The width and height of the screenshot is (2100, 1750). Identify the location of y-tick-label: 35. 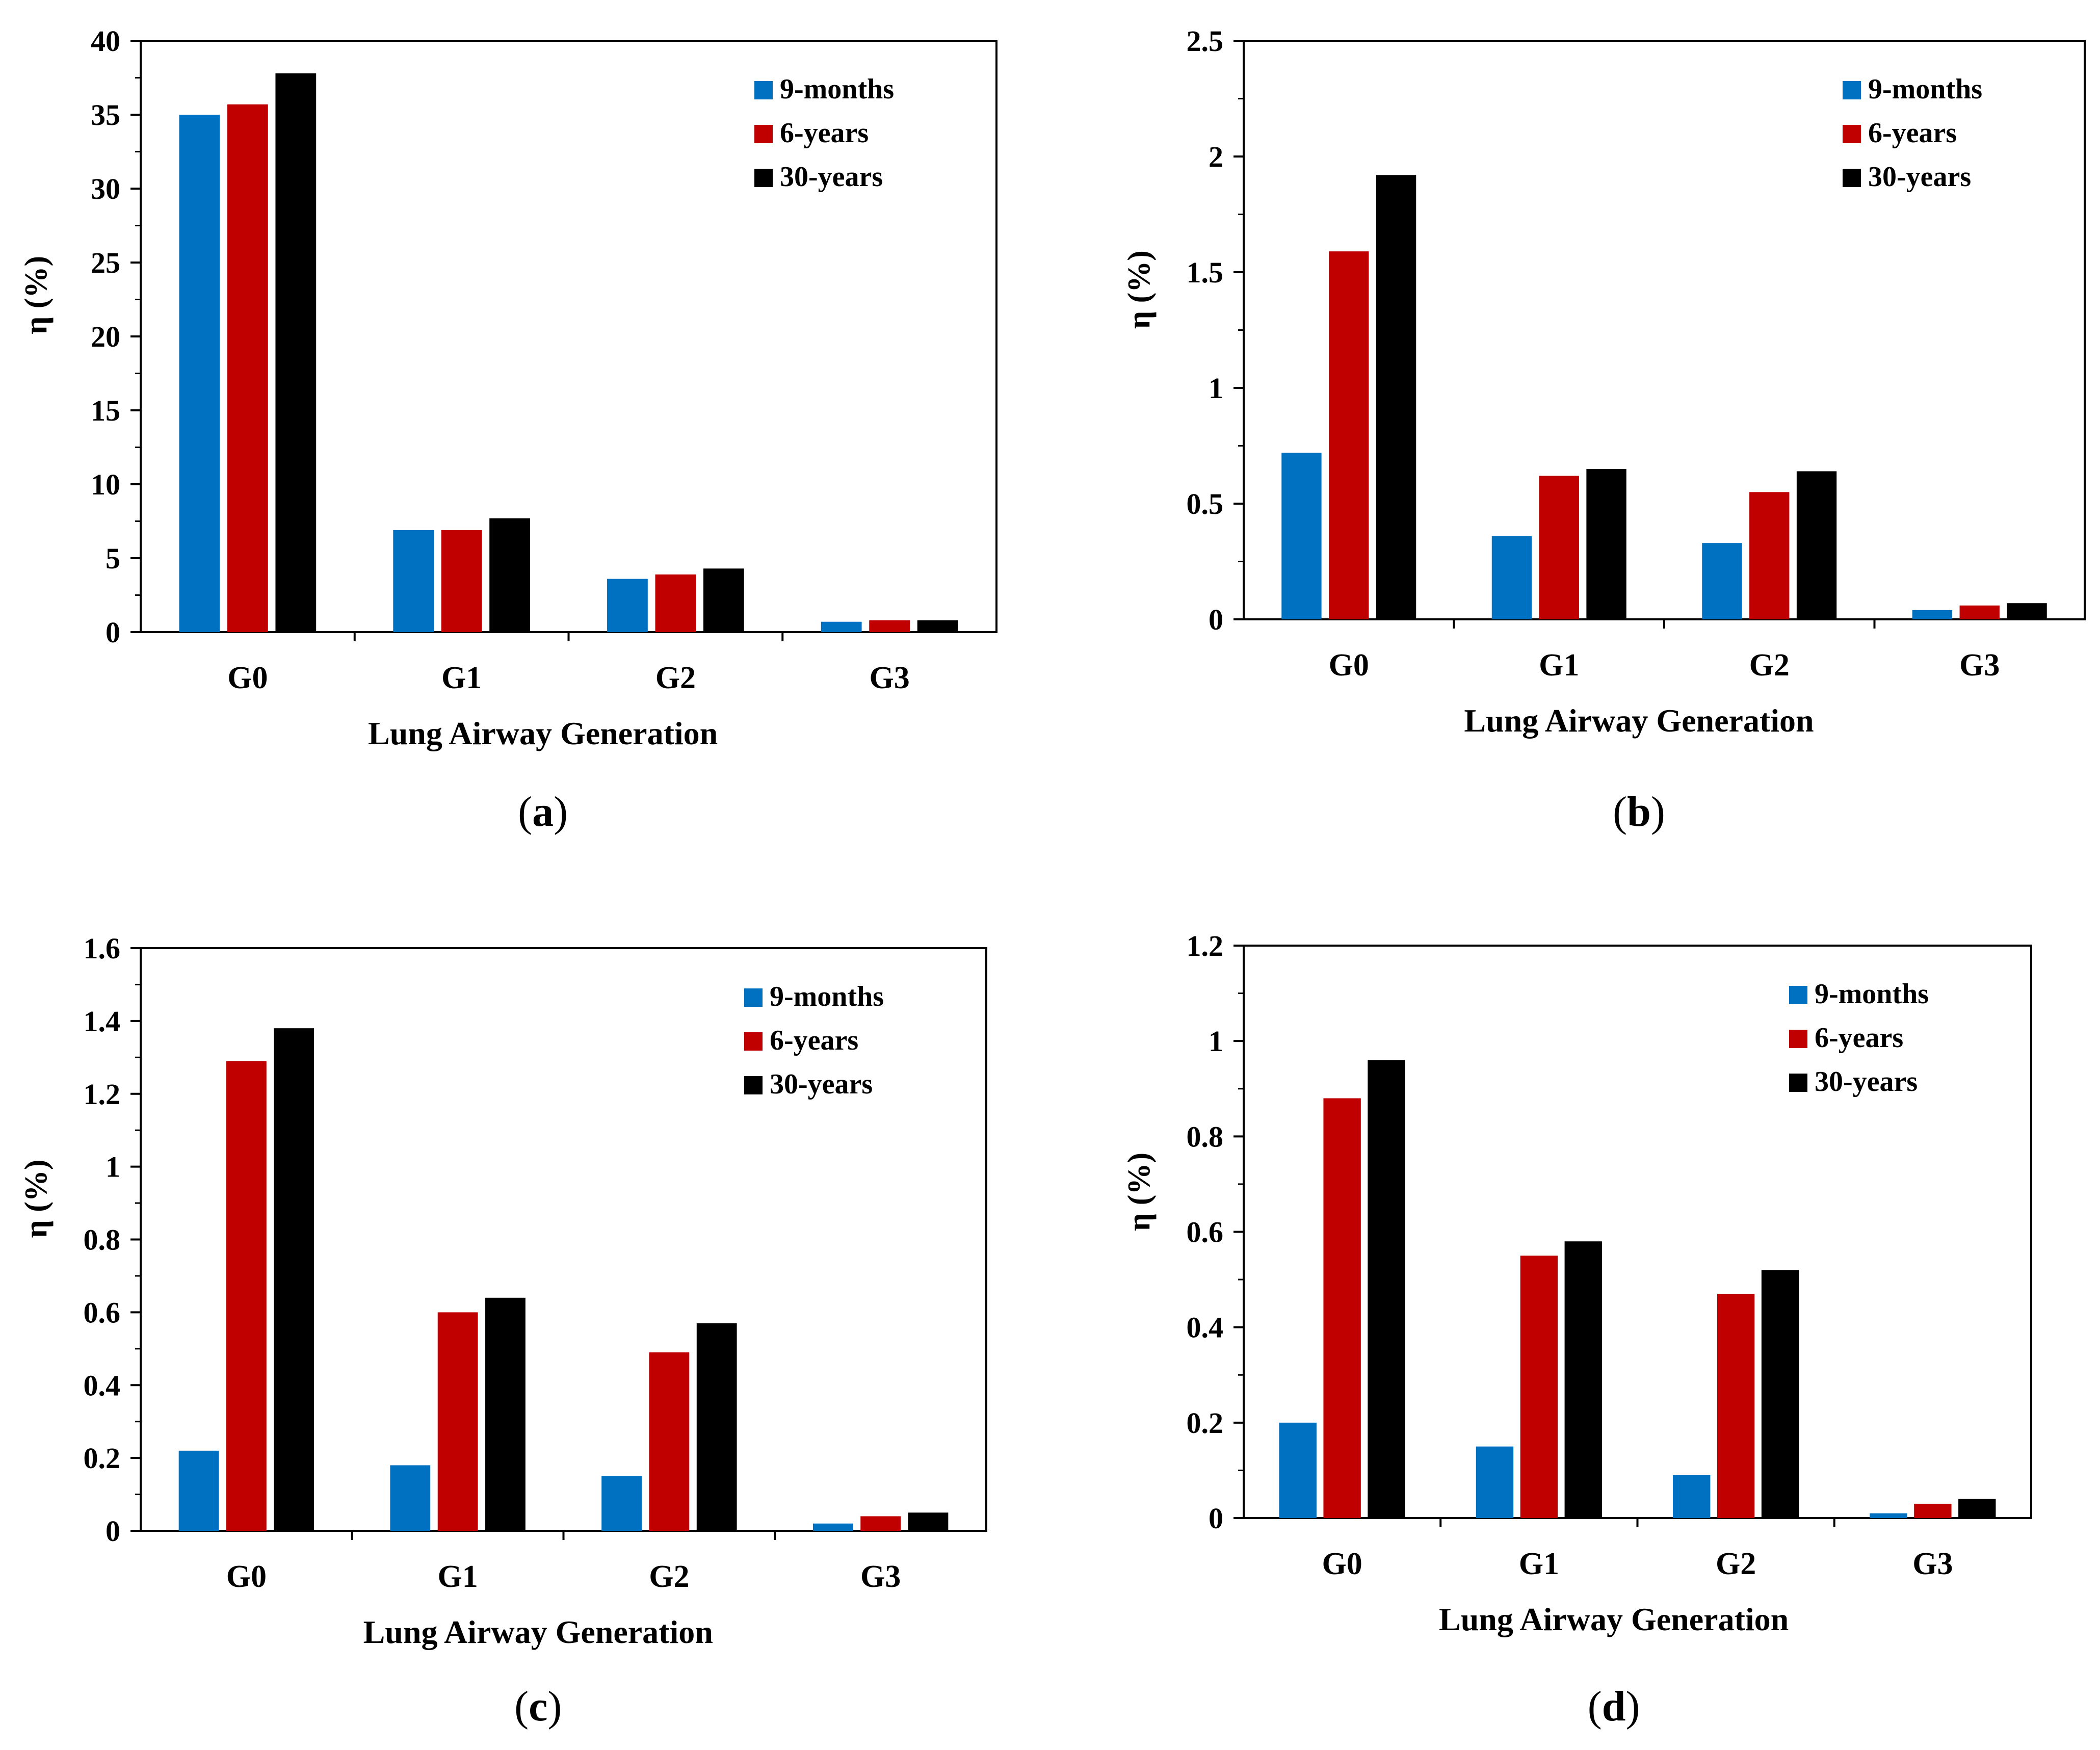
(105, 115).